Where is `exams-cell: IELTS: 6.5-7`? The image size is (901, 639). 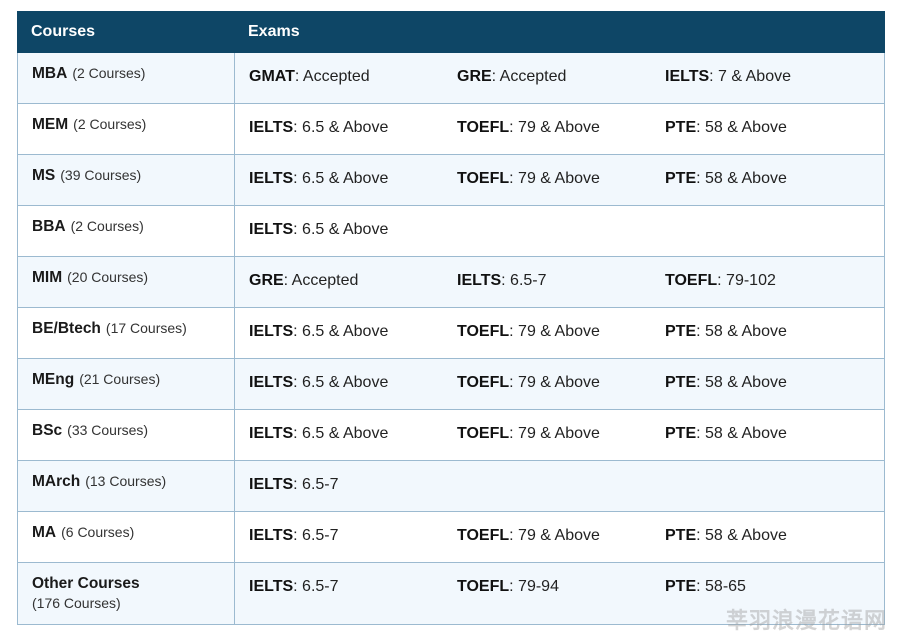 exams-cell: IELTS: 6.5-7 is located at coordinates (559, 486).